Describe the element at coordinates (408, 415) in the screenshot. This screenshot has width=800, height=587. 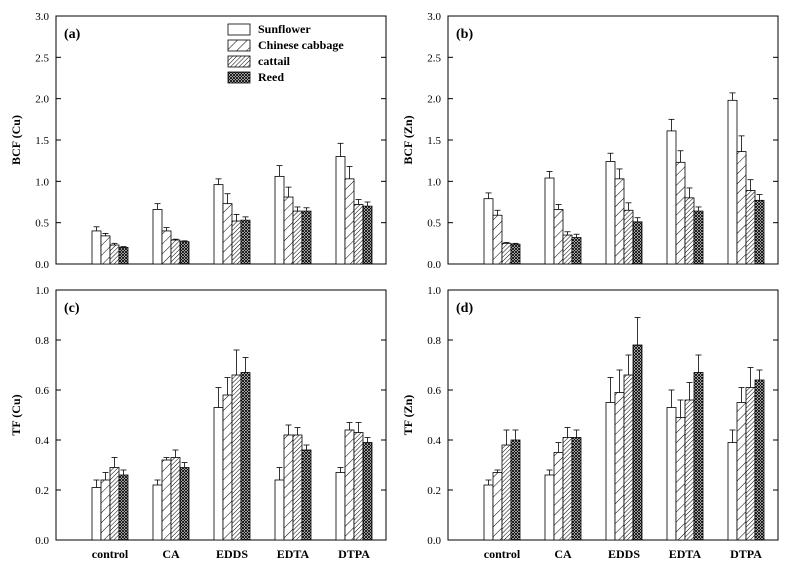
I see `y-axis-label: TF (Zn)` at that location.